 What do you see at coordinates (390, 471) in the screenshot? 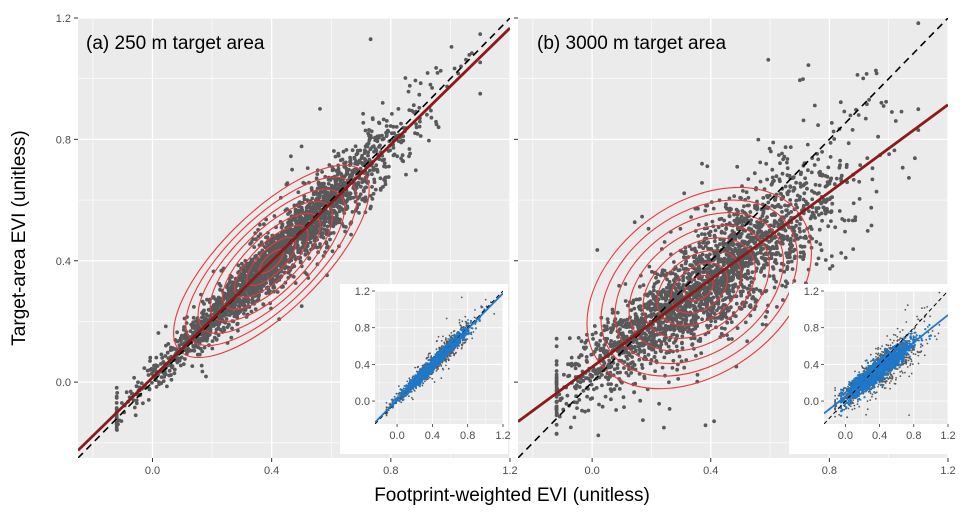
I see `x-tick-label: 0.8` at bounding box center [390, 471].